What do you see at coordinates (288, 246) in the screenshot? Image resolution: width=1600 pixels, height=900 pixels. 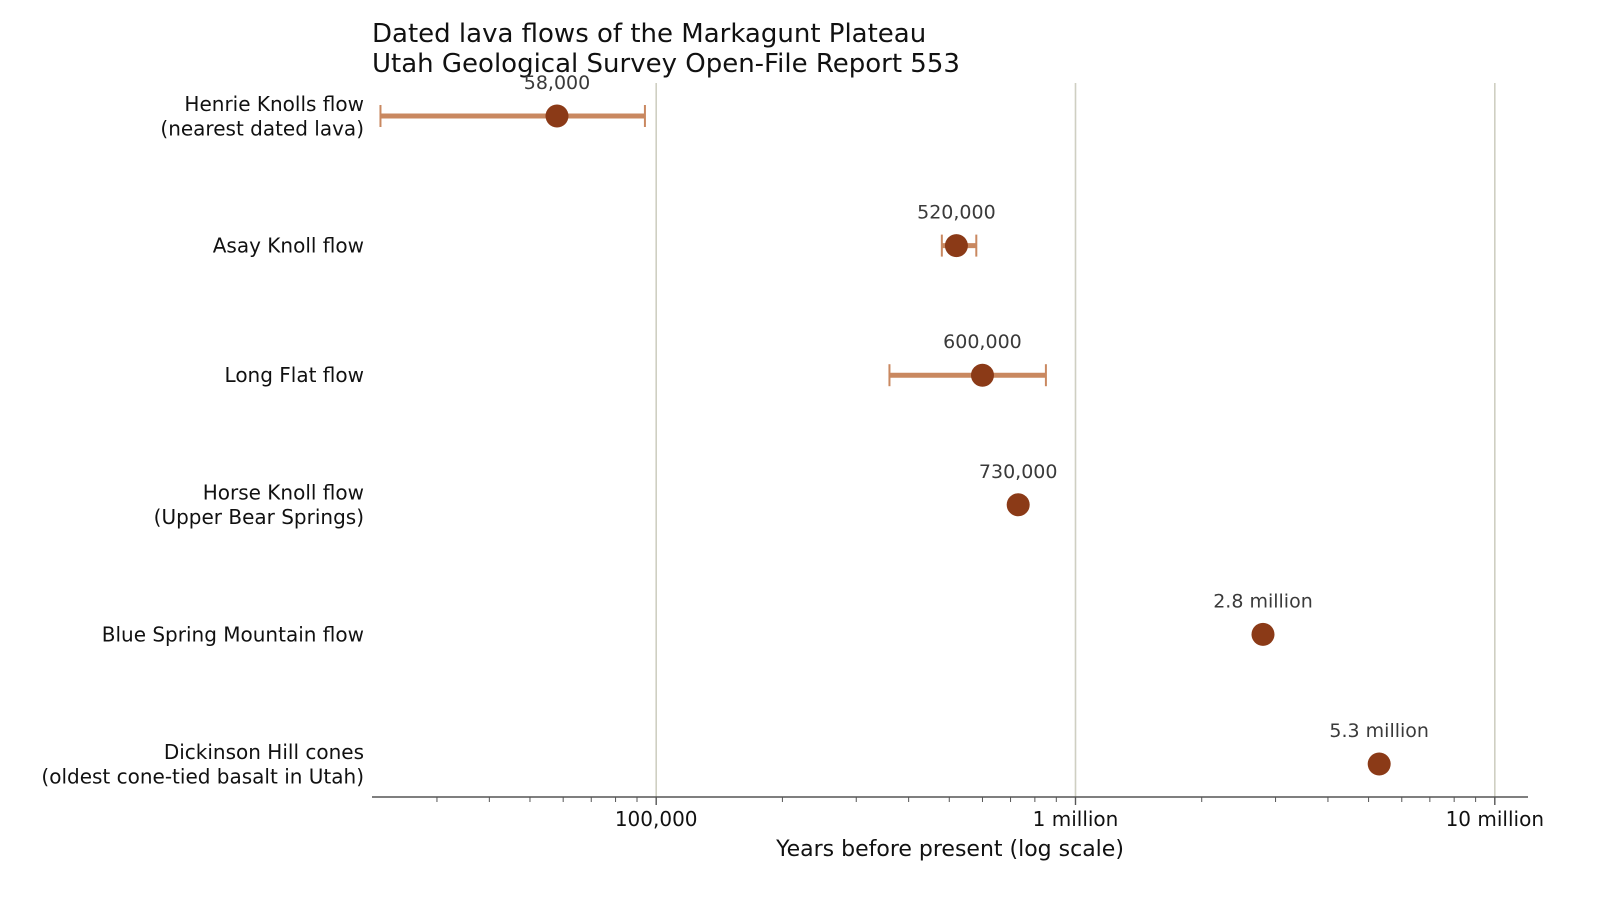 I see `category-label-1-0: Asay Knoll flow` at bounding box center [288, 246].